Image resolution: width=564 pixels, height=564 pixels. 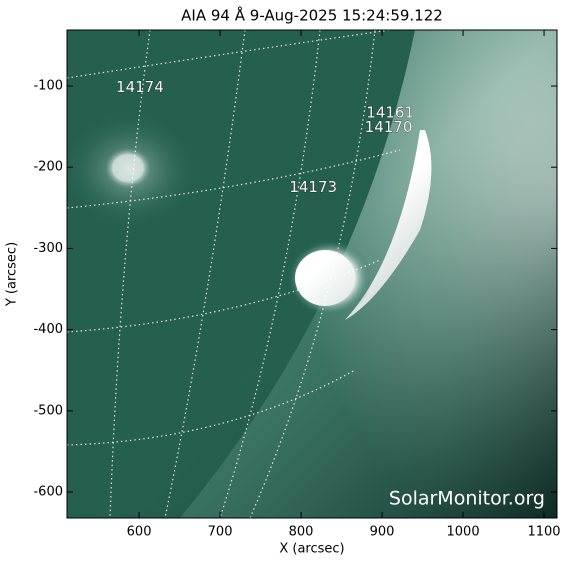 What do you see at coordinates (312, 15) in the screenshot?
I see `chart-title: AIA 94 Å 9-Aug-2025 15:24:59.122` at bounding box center [312, 15].